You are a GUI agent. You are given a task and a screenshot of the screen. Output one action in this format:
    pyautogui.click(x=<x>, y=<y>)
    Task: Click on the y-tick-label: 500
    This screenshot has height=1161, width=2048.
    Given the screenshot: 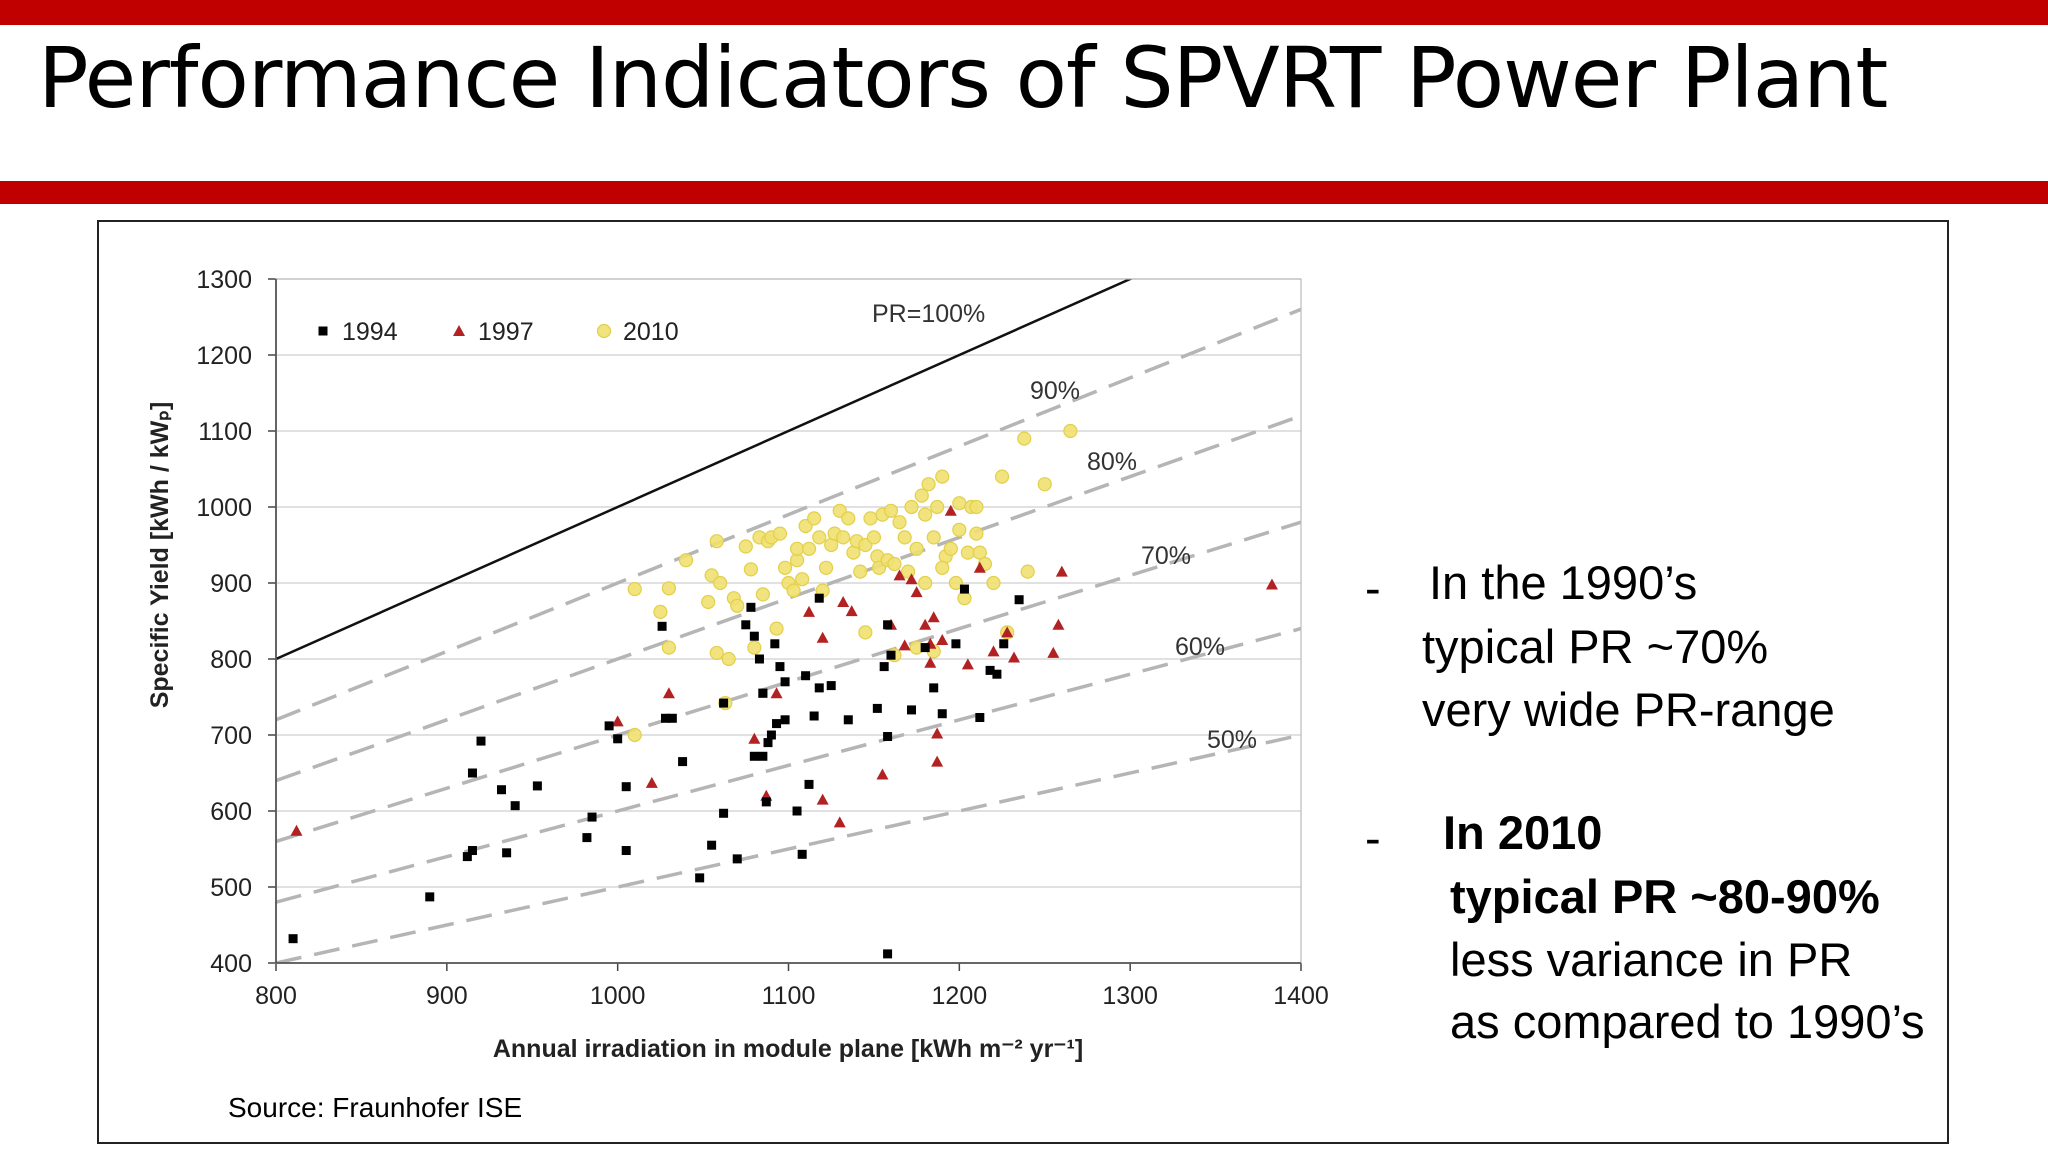 What is the action you would take?
    pyautogui.click(x=231, y=888)
    